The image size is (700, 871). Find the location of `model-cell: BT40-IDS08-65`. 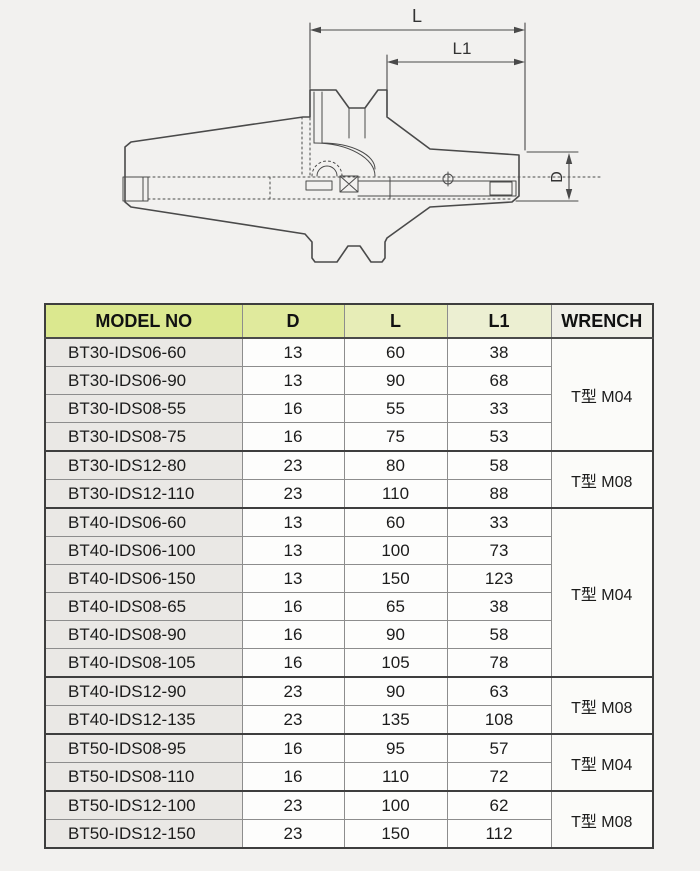

model-cell: BT40-IDS08-65 is located at coordinates (143, 606).